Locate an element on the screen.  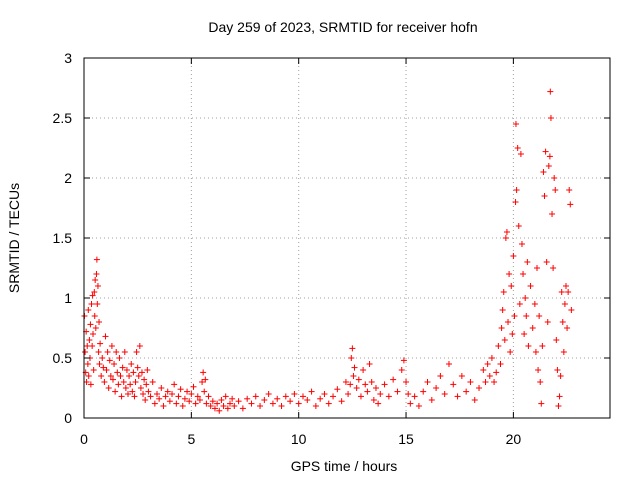
y-tick-label: 1.5 is located at coordinates (63, 238).